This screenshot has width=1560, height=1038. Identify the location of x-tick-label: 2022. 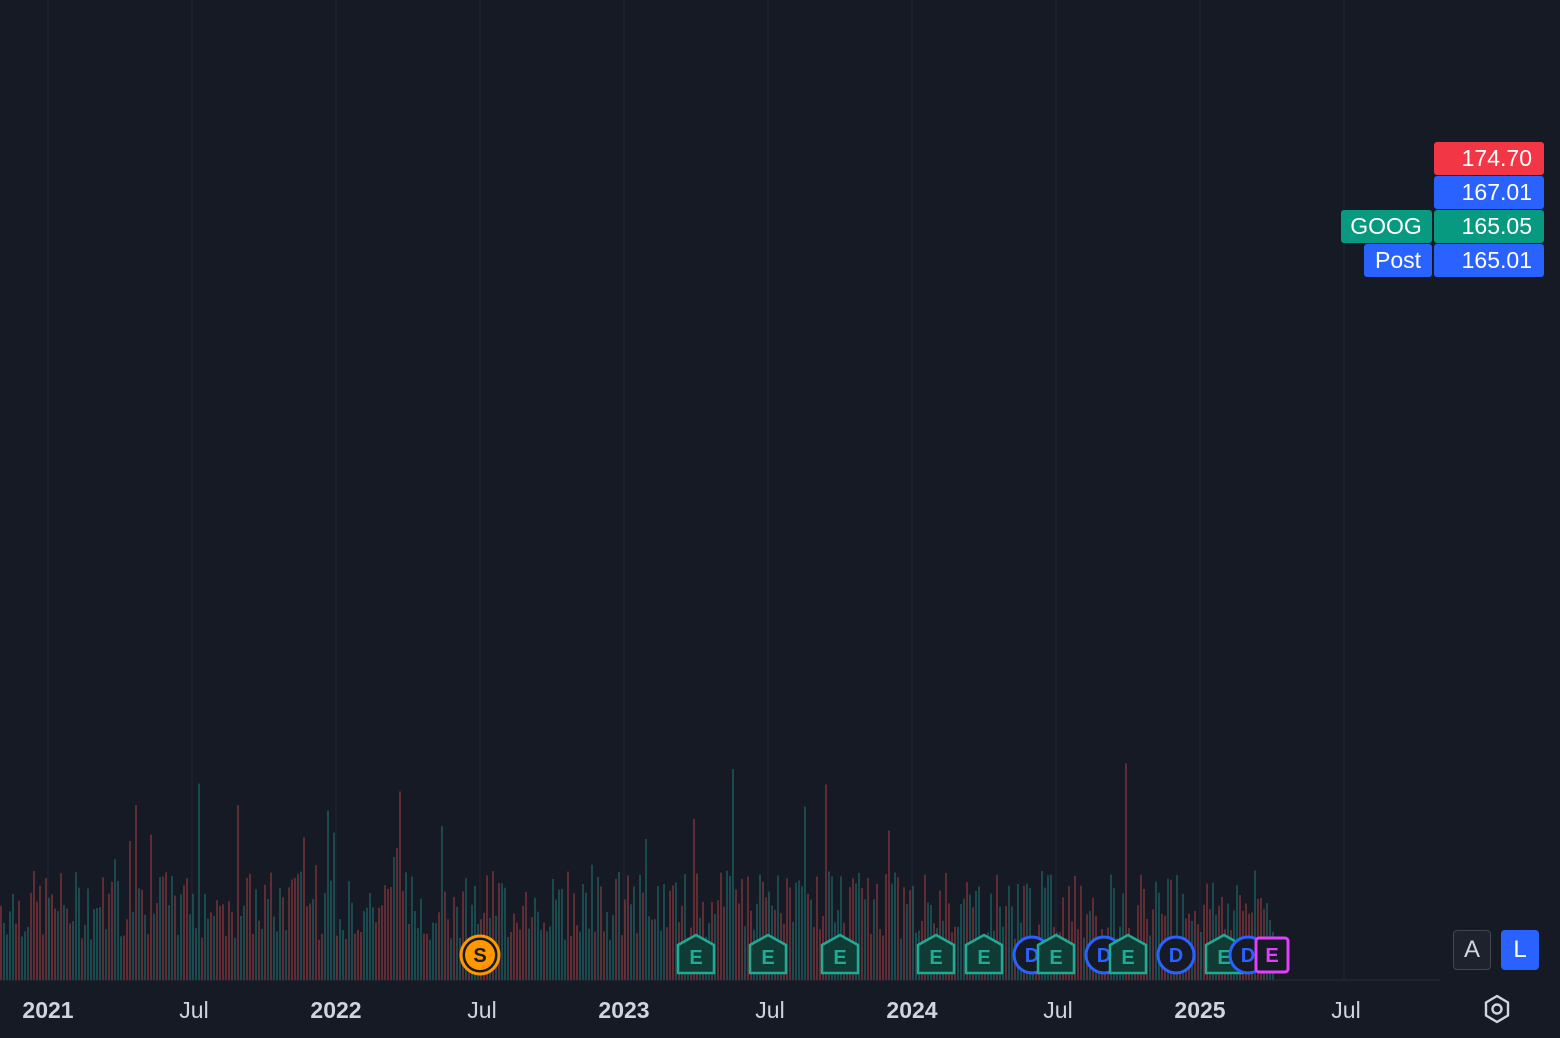
(335, 1010).